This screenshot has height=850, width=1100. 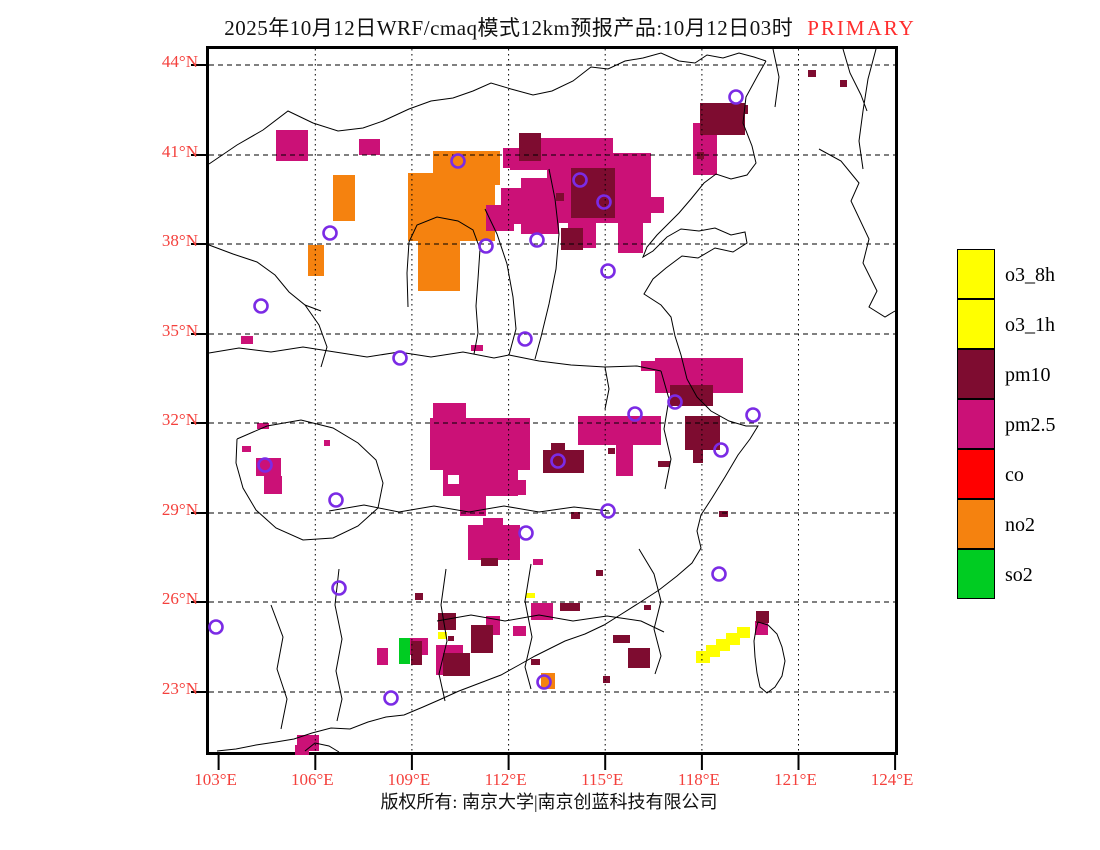 What do you see at coordinates (1030, 425) in the screenshot?
I see `legend-label: pm2.5` at bounding box center [1030, 425].